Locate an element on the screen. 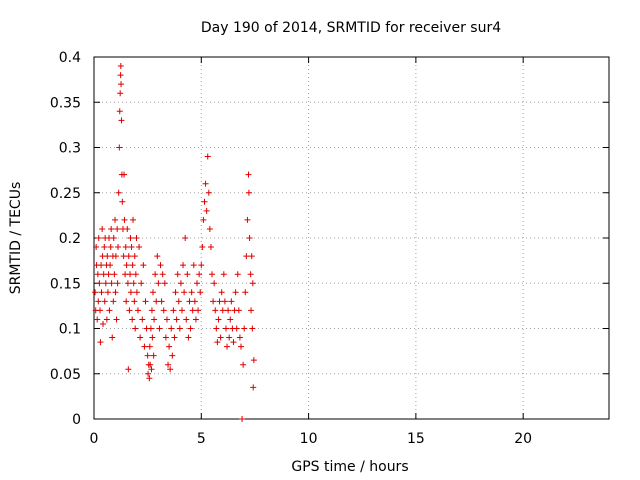  x-tick-label: 5 is located at coordinates (201, 439).